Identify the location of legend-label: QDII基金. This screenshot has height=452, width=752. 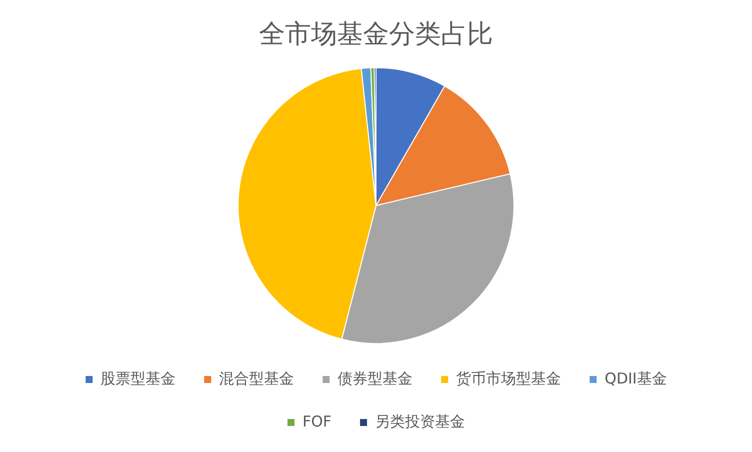
(635, 378).